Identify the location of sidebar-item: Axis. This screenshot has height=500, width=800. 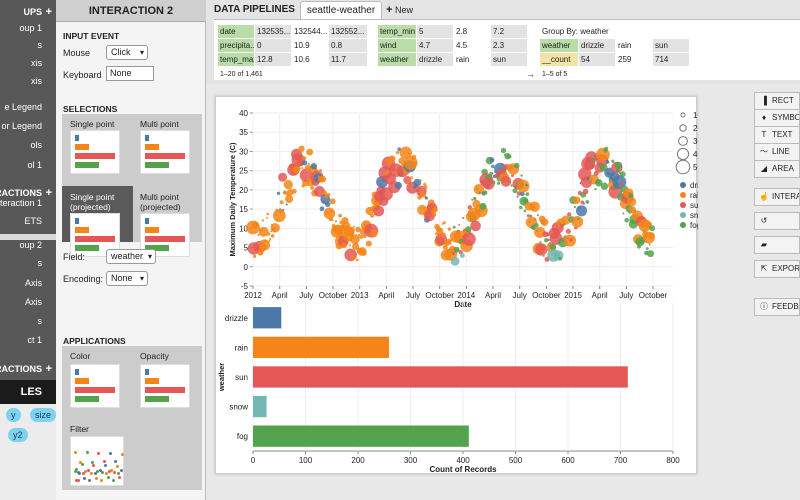
(28, 283).